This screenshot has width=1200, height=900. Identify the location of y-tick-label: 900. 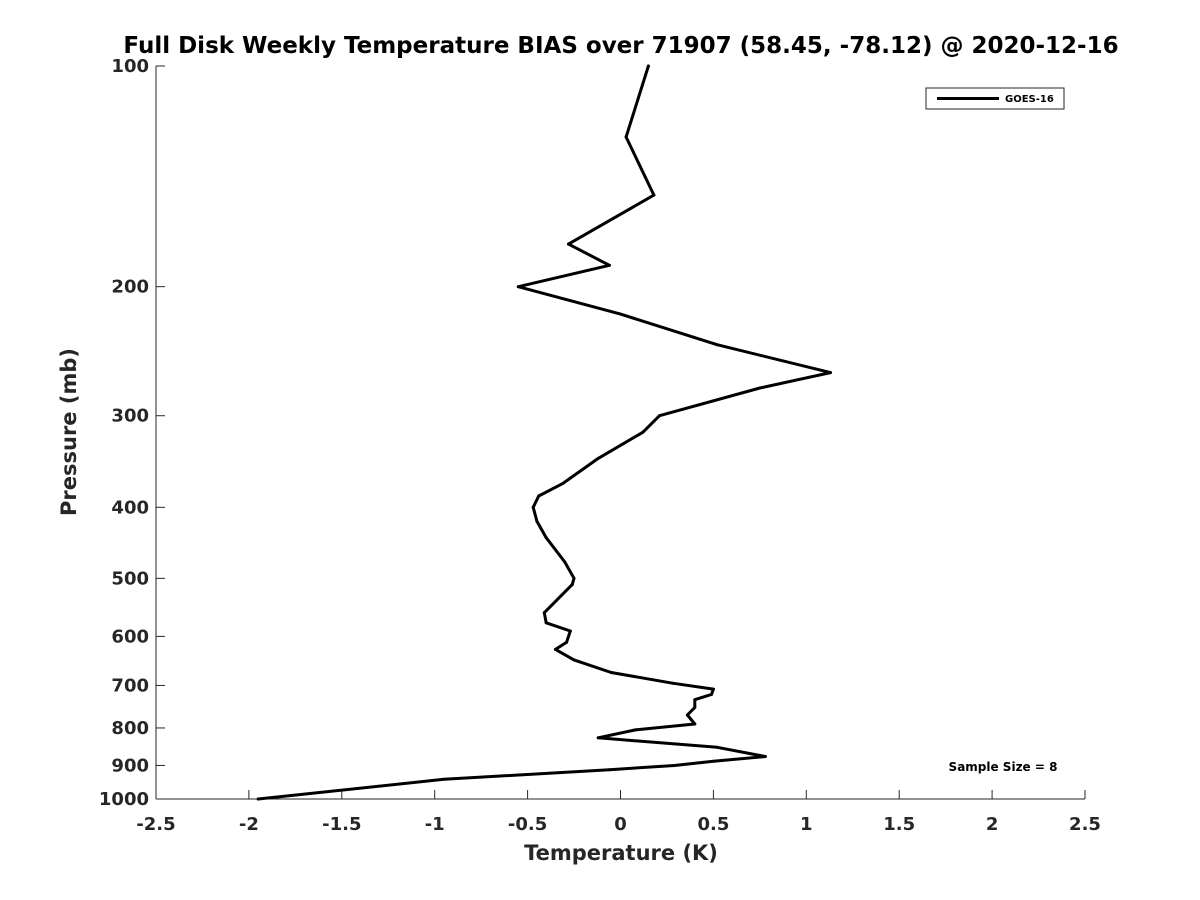
(130, 765).